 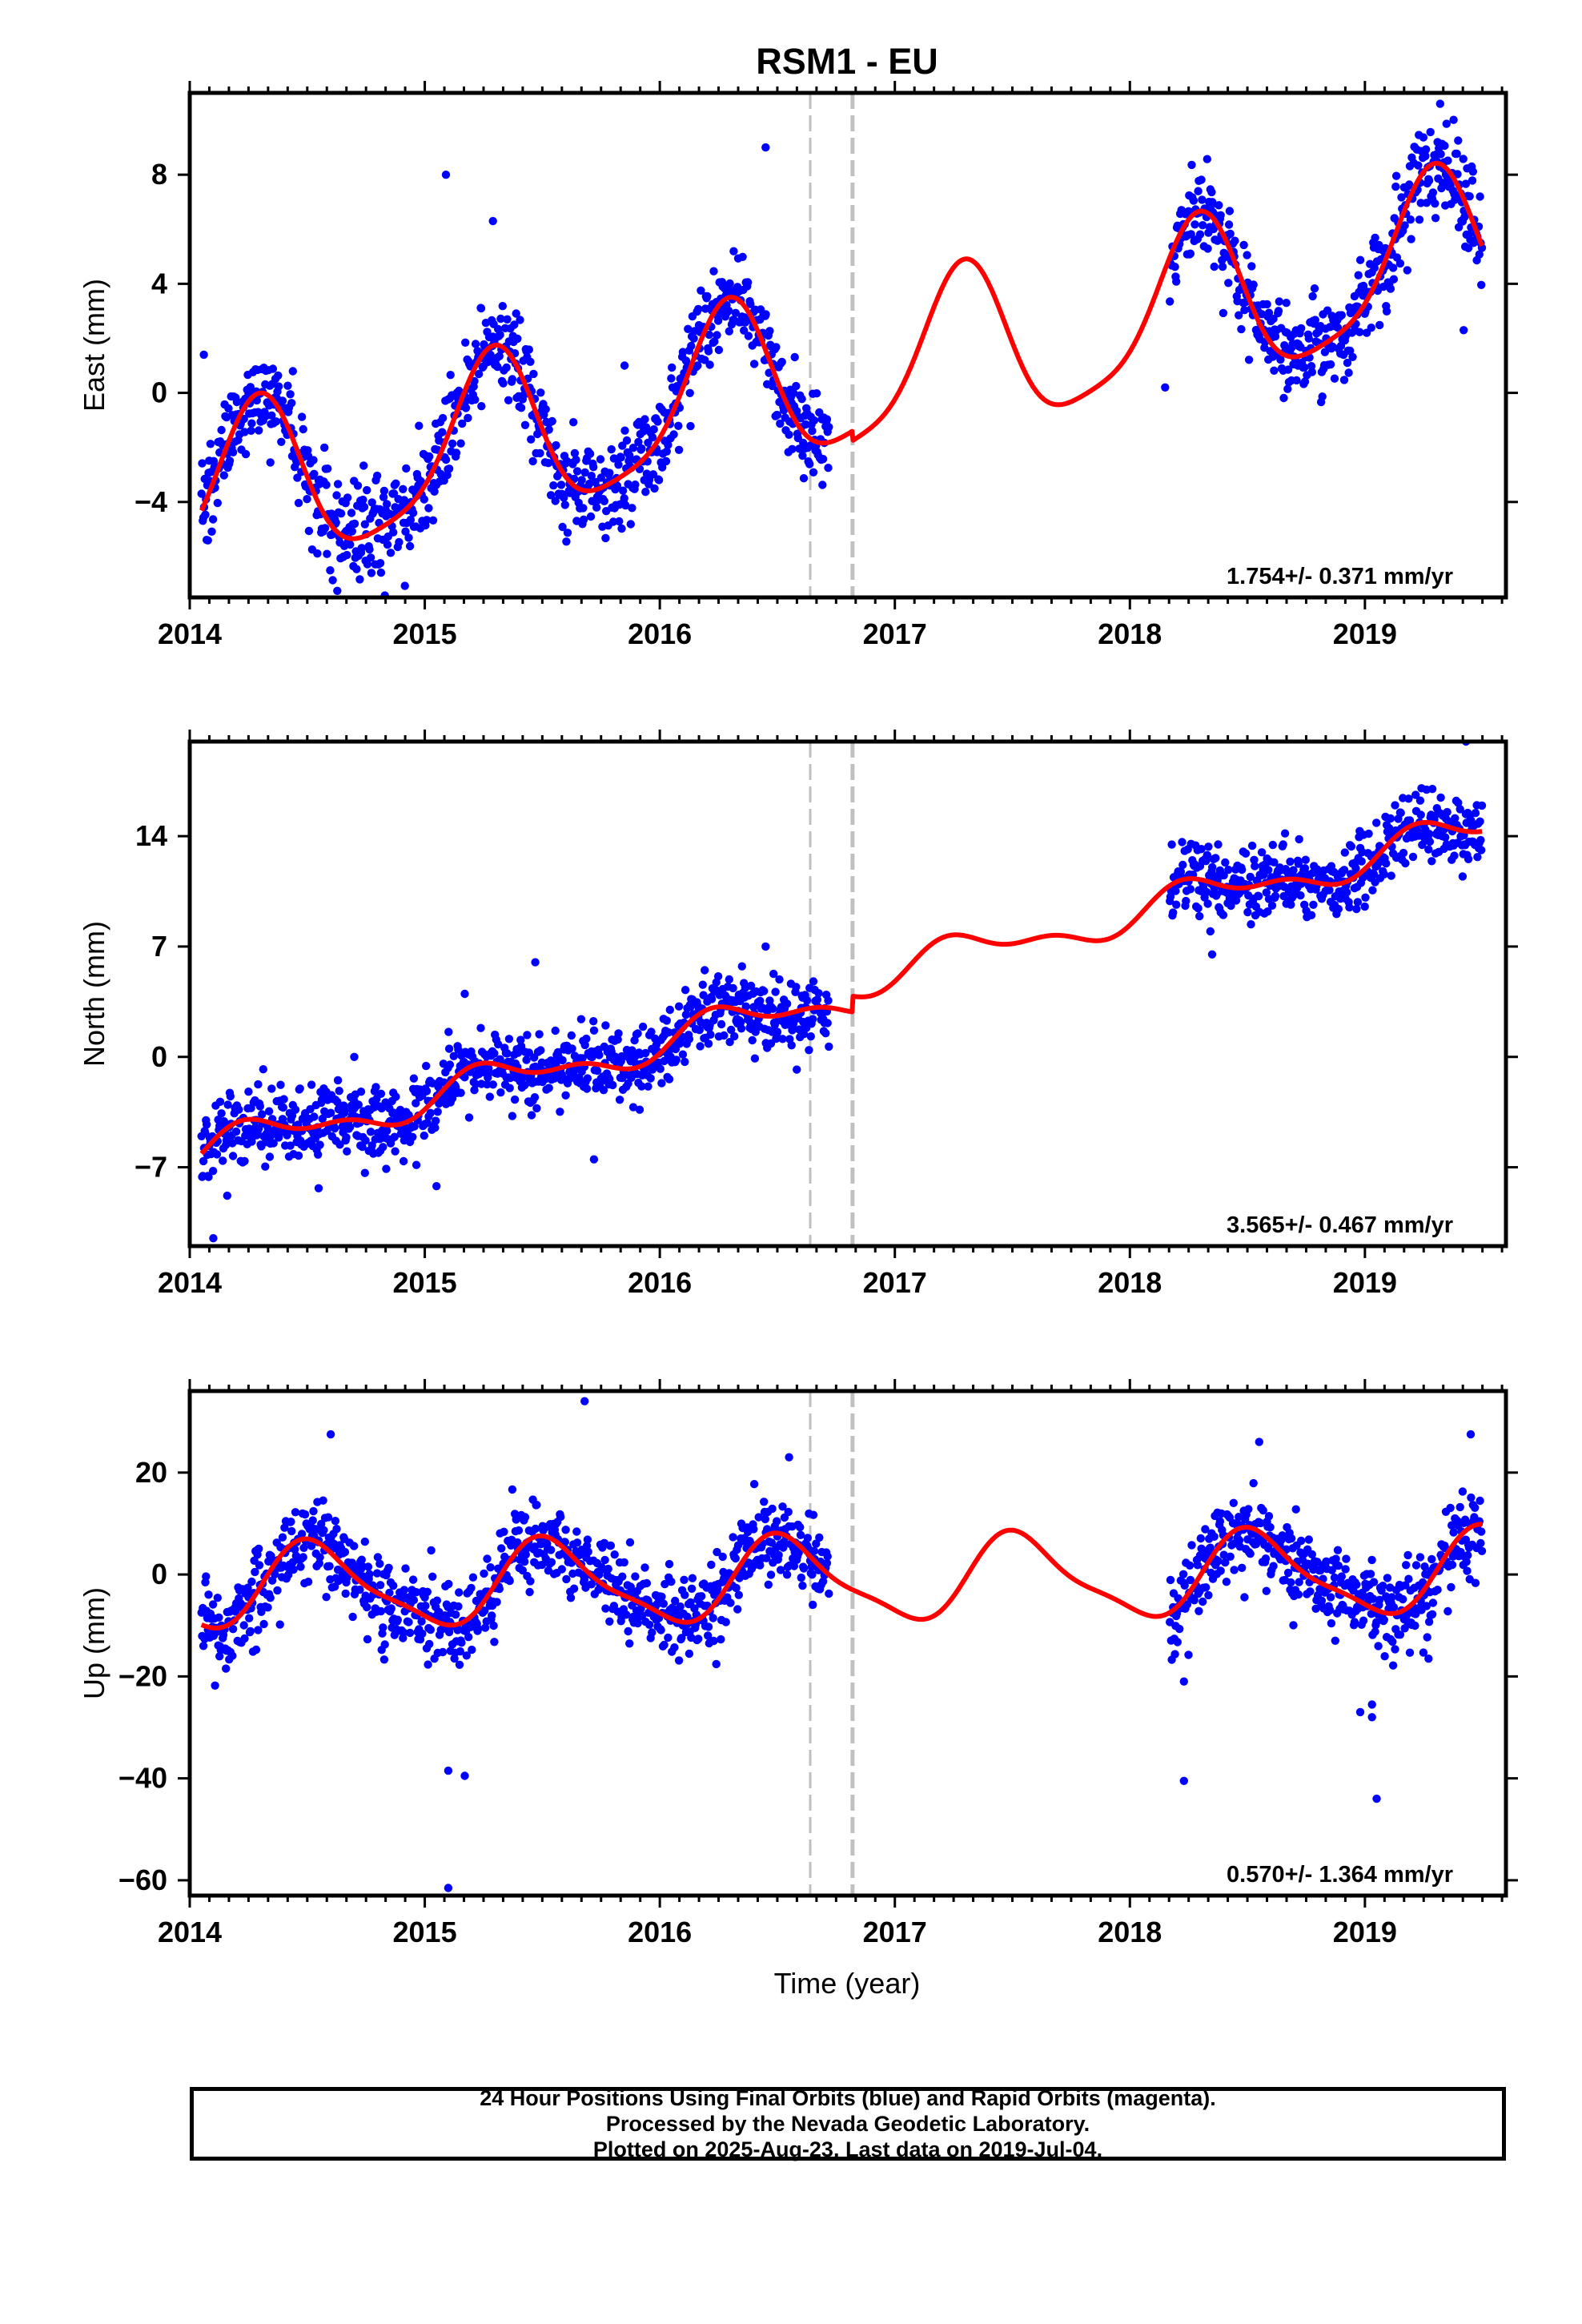 What do you see at coordinates (159, 393) in the screenshot?
I see `y-tick-label: 0` at bounding box center [159, 393].